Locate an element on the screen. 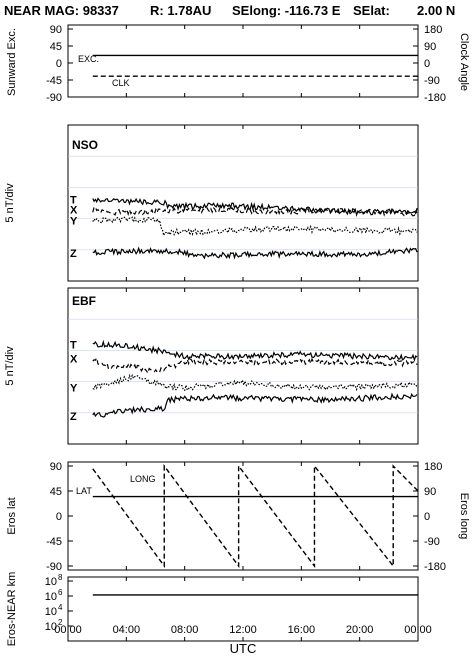  nso-axis-label: 5 nT/div is located at coordinates (10, 203).